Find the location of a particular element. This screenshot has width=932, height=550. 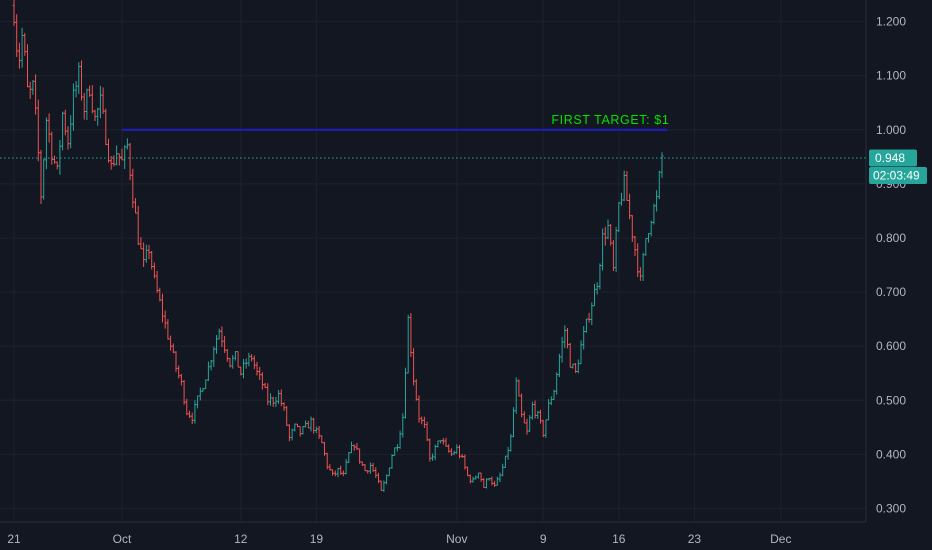

x-tick-label: 21 is located at coordinates (14, 539).